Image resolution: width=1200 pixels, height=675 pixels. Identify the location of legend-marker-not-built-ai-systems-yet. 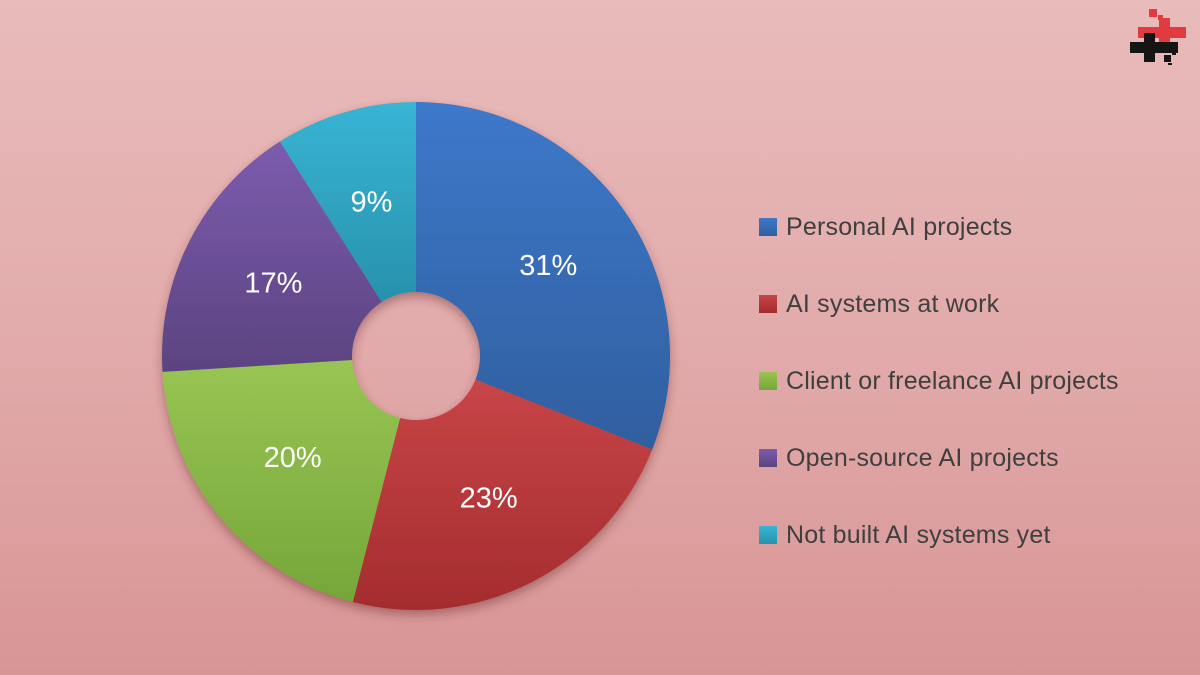
(768, 535).